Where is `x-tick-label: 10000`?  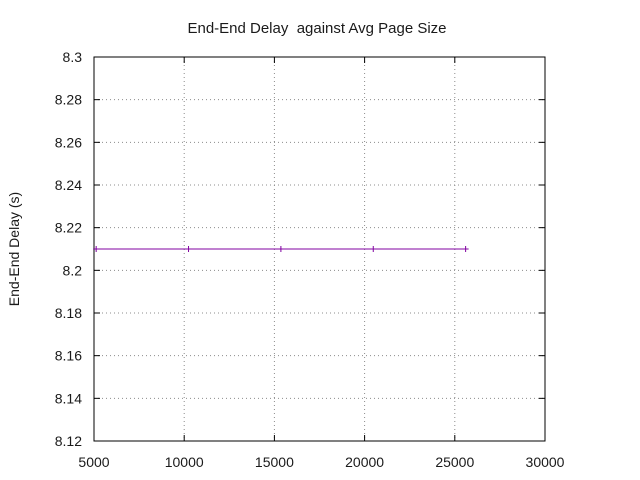 x-tick-label: 10000 is located at coordinates (184, 462).